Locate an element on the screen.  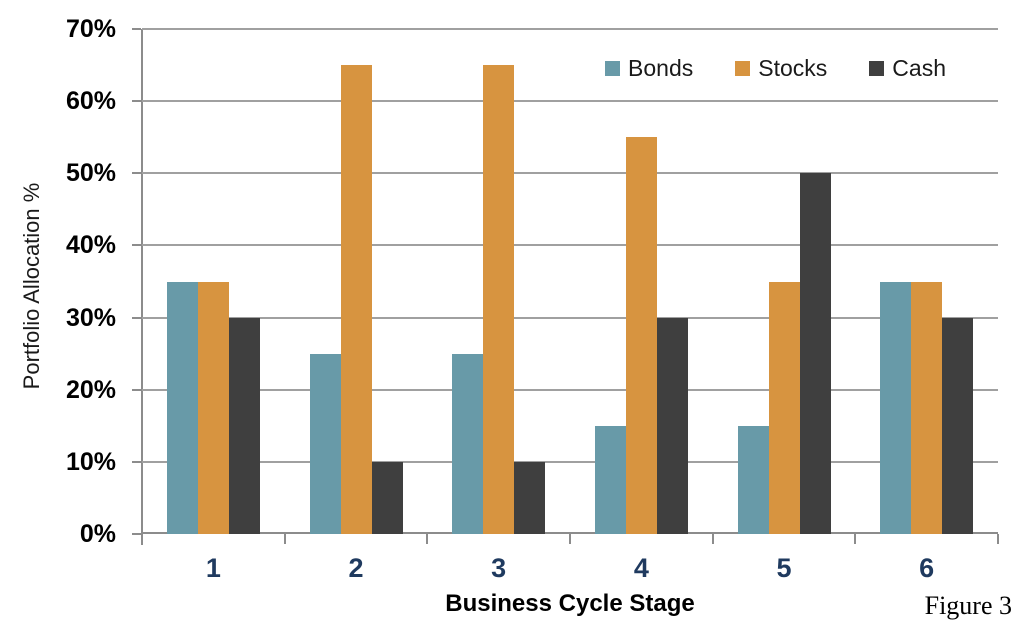
figure-caption: Figure 3 is located at coordinates (968, 605).